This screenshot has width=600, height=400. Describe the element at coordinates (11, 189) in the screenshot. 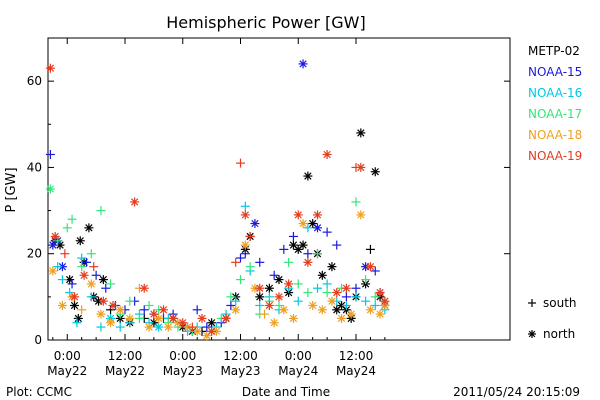

I see `y-axis-label: P [GW]` at that location.